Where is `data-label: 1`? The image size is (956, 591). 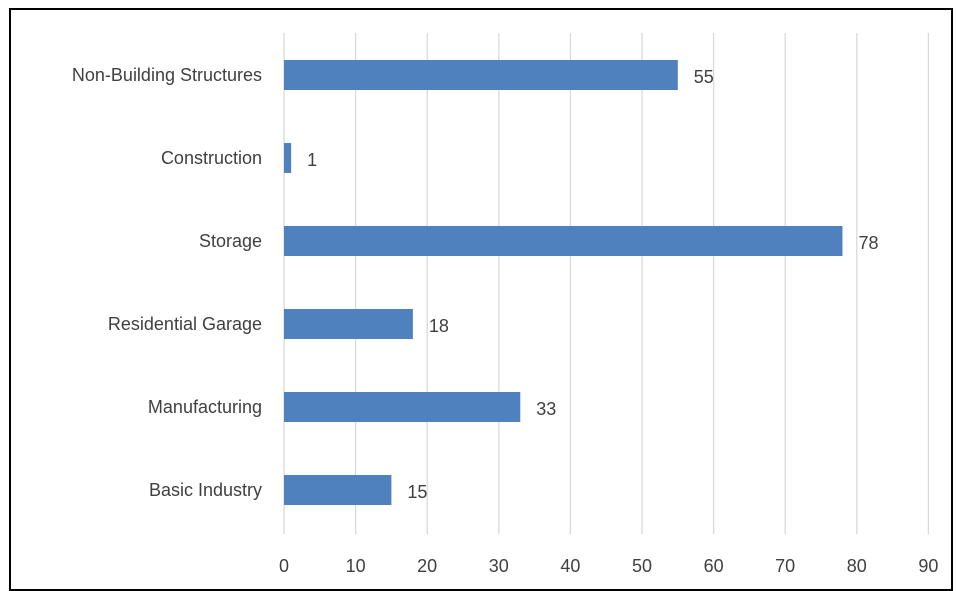 data-label: 1 is located at coordinates (312, 160).